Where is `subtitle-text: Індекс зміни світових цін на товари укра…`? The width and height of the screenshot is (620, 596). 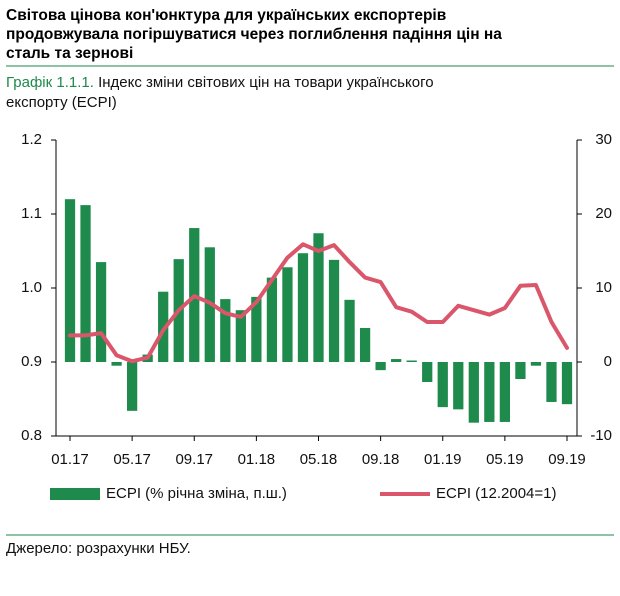
subtitle-text: Індекс зміни світових цін на товари укра… is located at coordinates (265, 82).